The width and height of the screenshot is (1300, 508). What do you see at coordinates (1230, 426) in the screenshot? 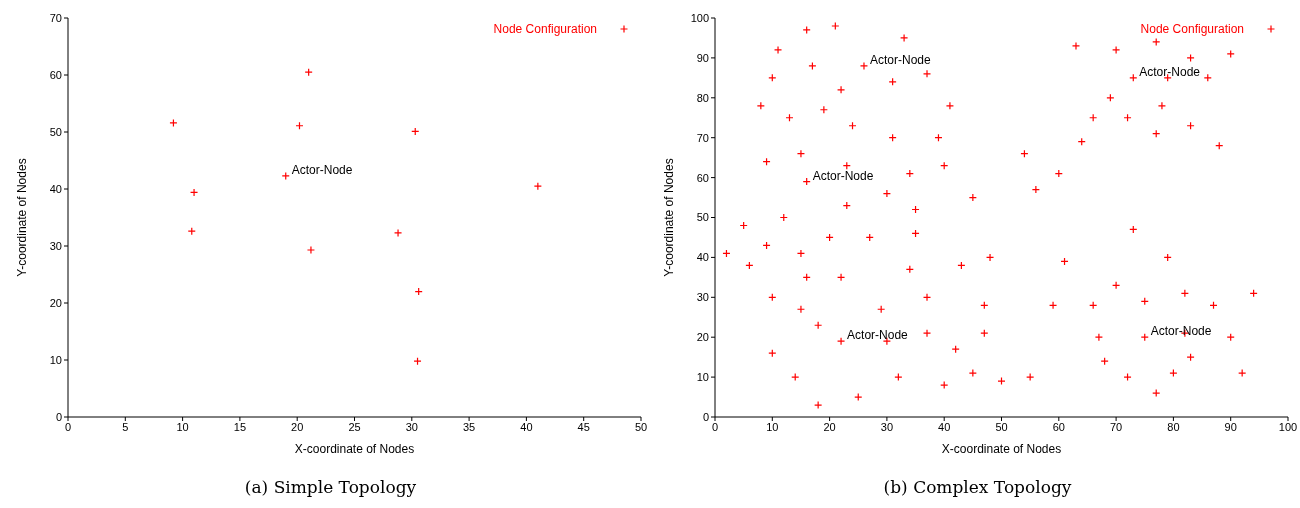
I see `x-tick-label: 90` at bounding box center [1230, 426].